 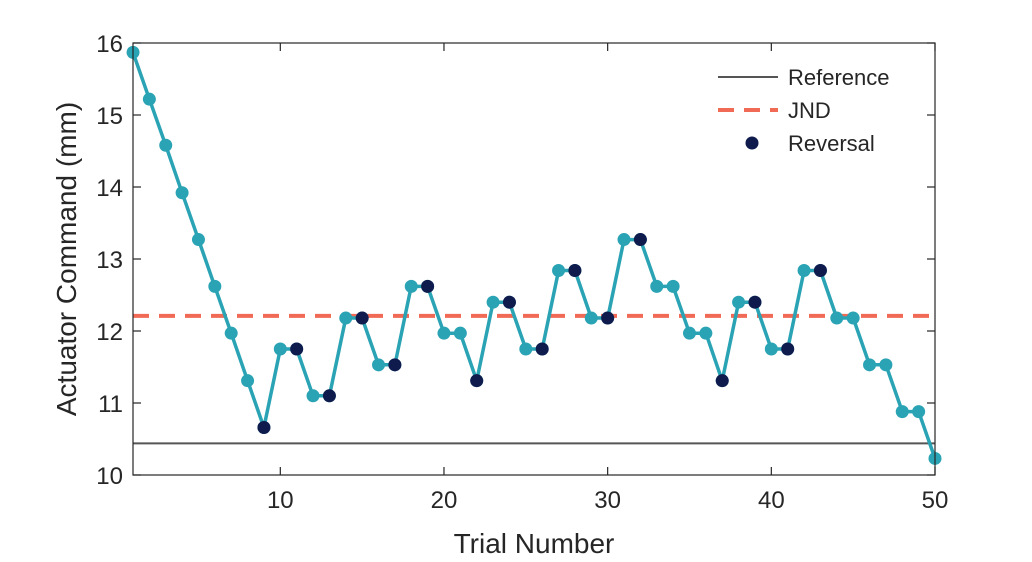 I want to click on x-tick-label: 10, so click(x=280, y=500).